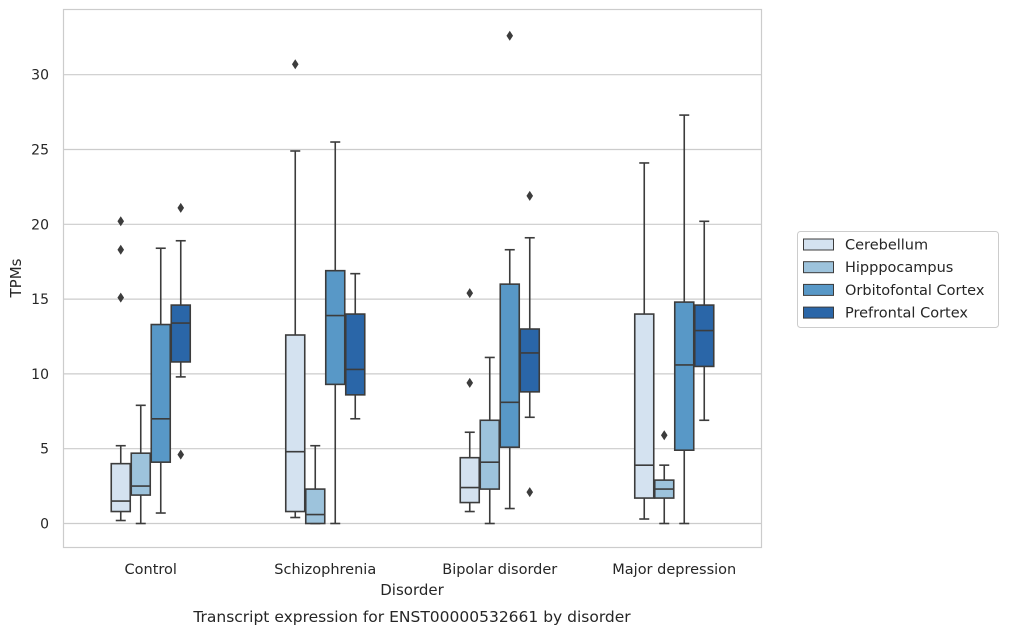 The image size is (1009, 634). Describe the element at coordinates (44, 525) in the screenshot. I see `y-tick-label: 0` at that location.